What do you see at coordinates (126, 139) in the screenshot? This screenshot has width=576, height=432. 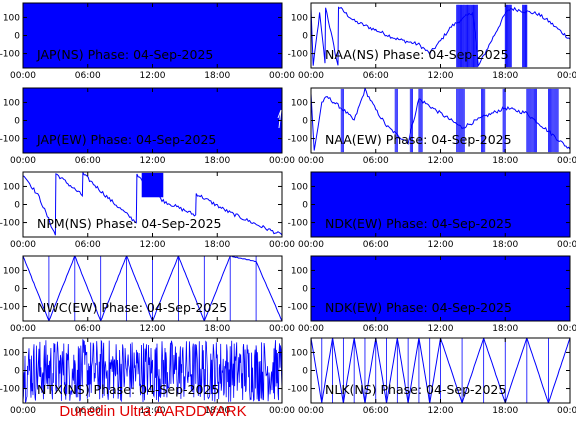 I see `panel-title: JAP(EW) Phase: 04-Sep-2025` at bounding box center [126, 139].